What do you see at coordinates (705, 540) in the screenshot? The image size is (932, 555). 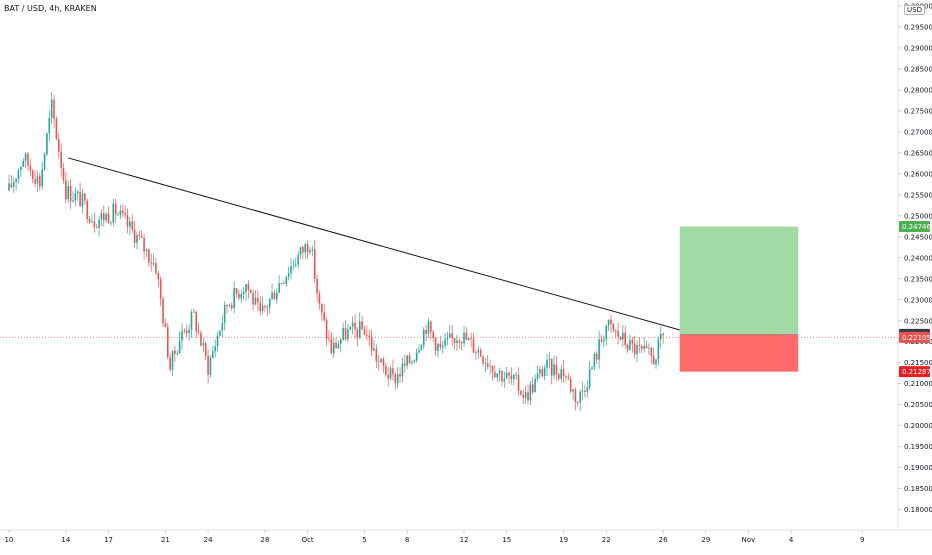 I see `time-tick-label: 29` at bounding box center [705, 540].